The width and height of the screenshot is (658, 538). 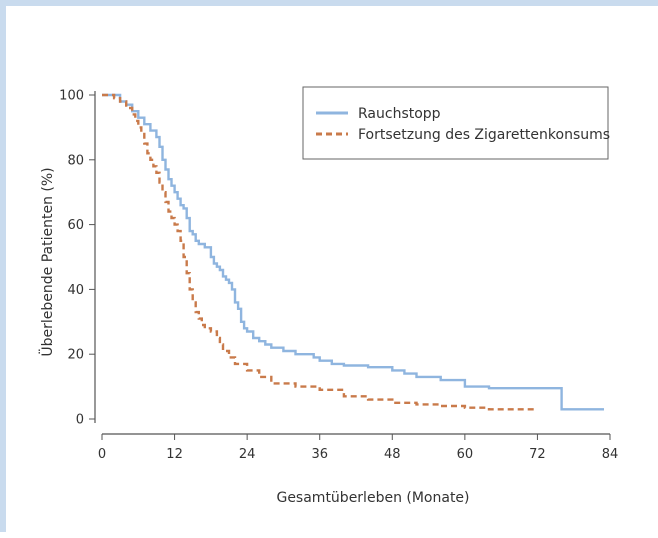 What do you see at coordinates (372, 498) in the screenshot?
I see `x-axis-label: Gesamtüberleben (Monate)` at bounding box center [372, 498].